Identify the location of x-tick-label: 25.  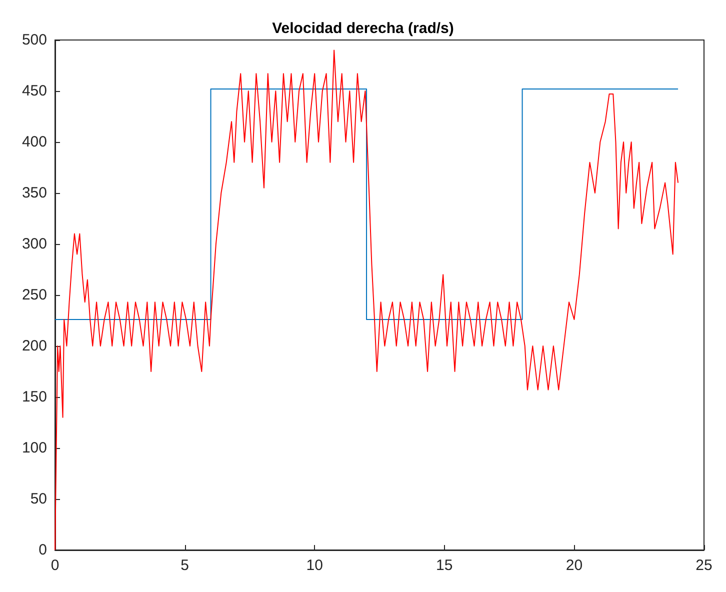
(704, 565).